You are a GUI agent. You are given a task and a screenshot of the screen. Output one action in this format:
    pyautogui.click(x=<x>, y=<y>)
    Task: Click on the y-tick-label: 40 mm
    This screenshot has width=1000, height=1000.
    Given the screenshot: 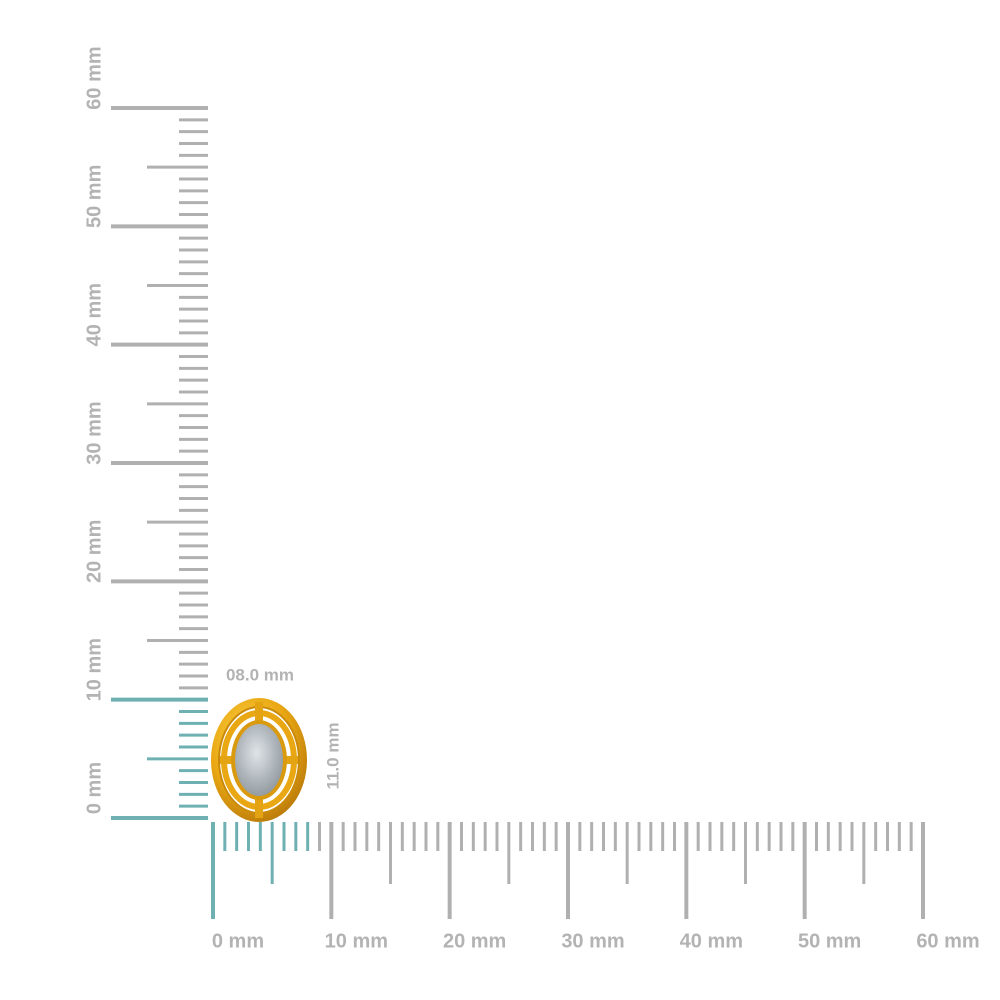 What is the action you would take?
    pyautogui.click(x=94, y=314)
    